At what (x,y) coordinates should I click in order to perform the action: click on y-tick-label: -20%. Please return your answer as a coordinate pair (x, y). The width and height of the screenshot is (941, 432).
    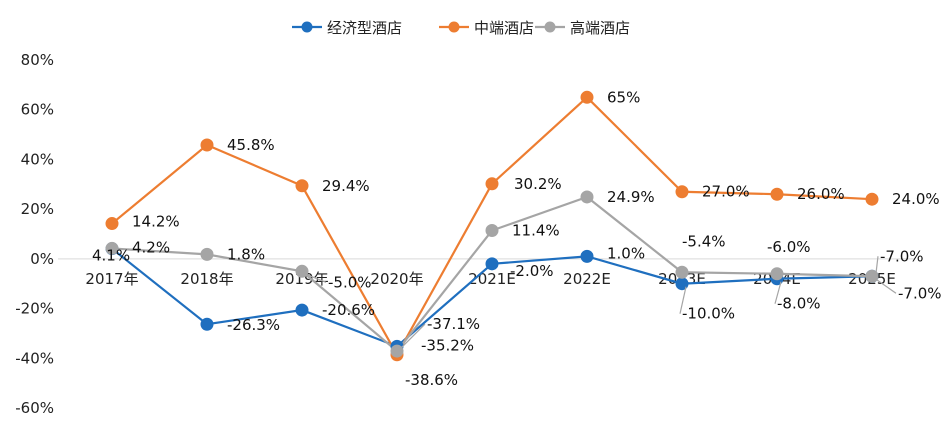
    Looking at the image, I should click on (34, 309).